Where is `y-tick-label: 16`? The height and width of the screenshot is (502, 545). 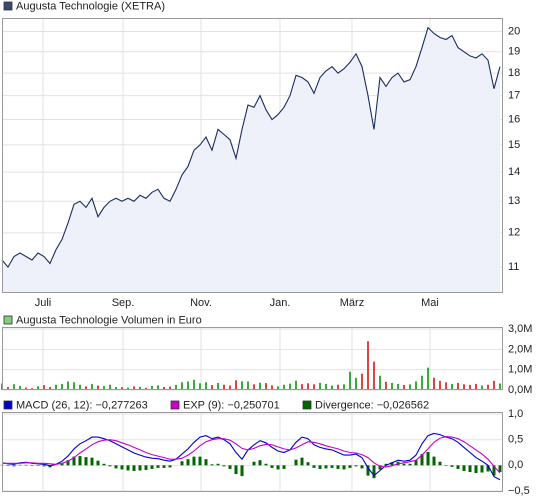 y-tick-label: 16 is located at coordinates (514, 119).